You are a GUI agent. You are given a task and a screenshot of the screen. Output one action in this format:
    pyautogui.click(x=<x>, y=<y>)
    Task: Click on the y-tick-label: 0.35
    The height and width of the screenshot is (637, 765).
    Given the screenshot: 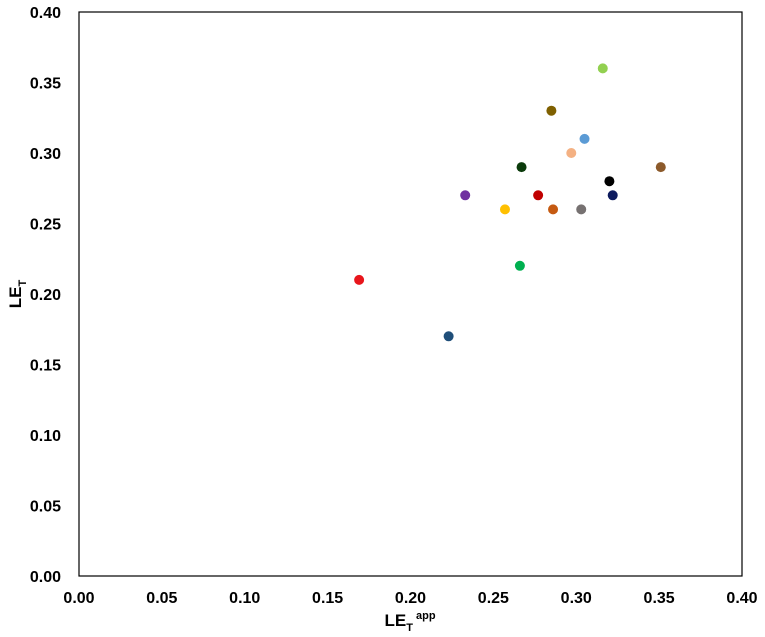 What is the action you would take?
    pyautogui.click(x=45, y=84)
    